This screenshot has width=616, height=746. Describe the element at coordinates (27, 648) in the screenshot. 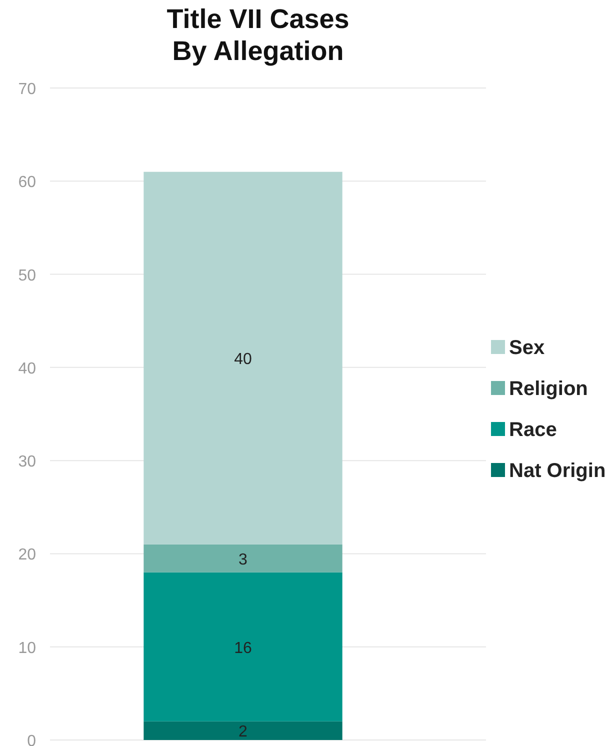

I see `y-tick-label: 10` at that location.